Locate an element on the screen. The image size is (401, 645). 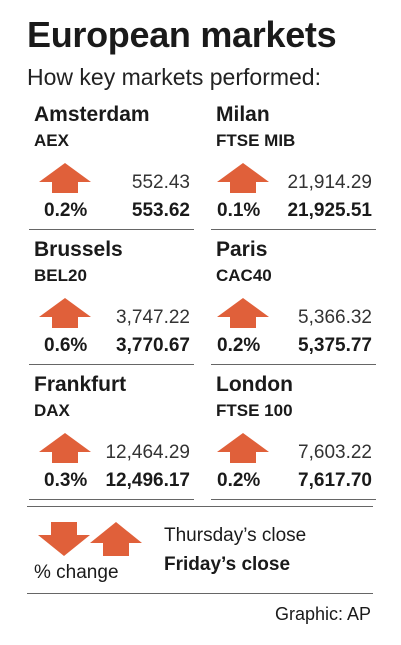
friday-close-value: 5,375.77 is located at coordinates (335, 345).